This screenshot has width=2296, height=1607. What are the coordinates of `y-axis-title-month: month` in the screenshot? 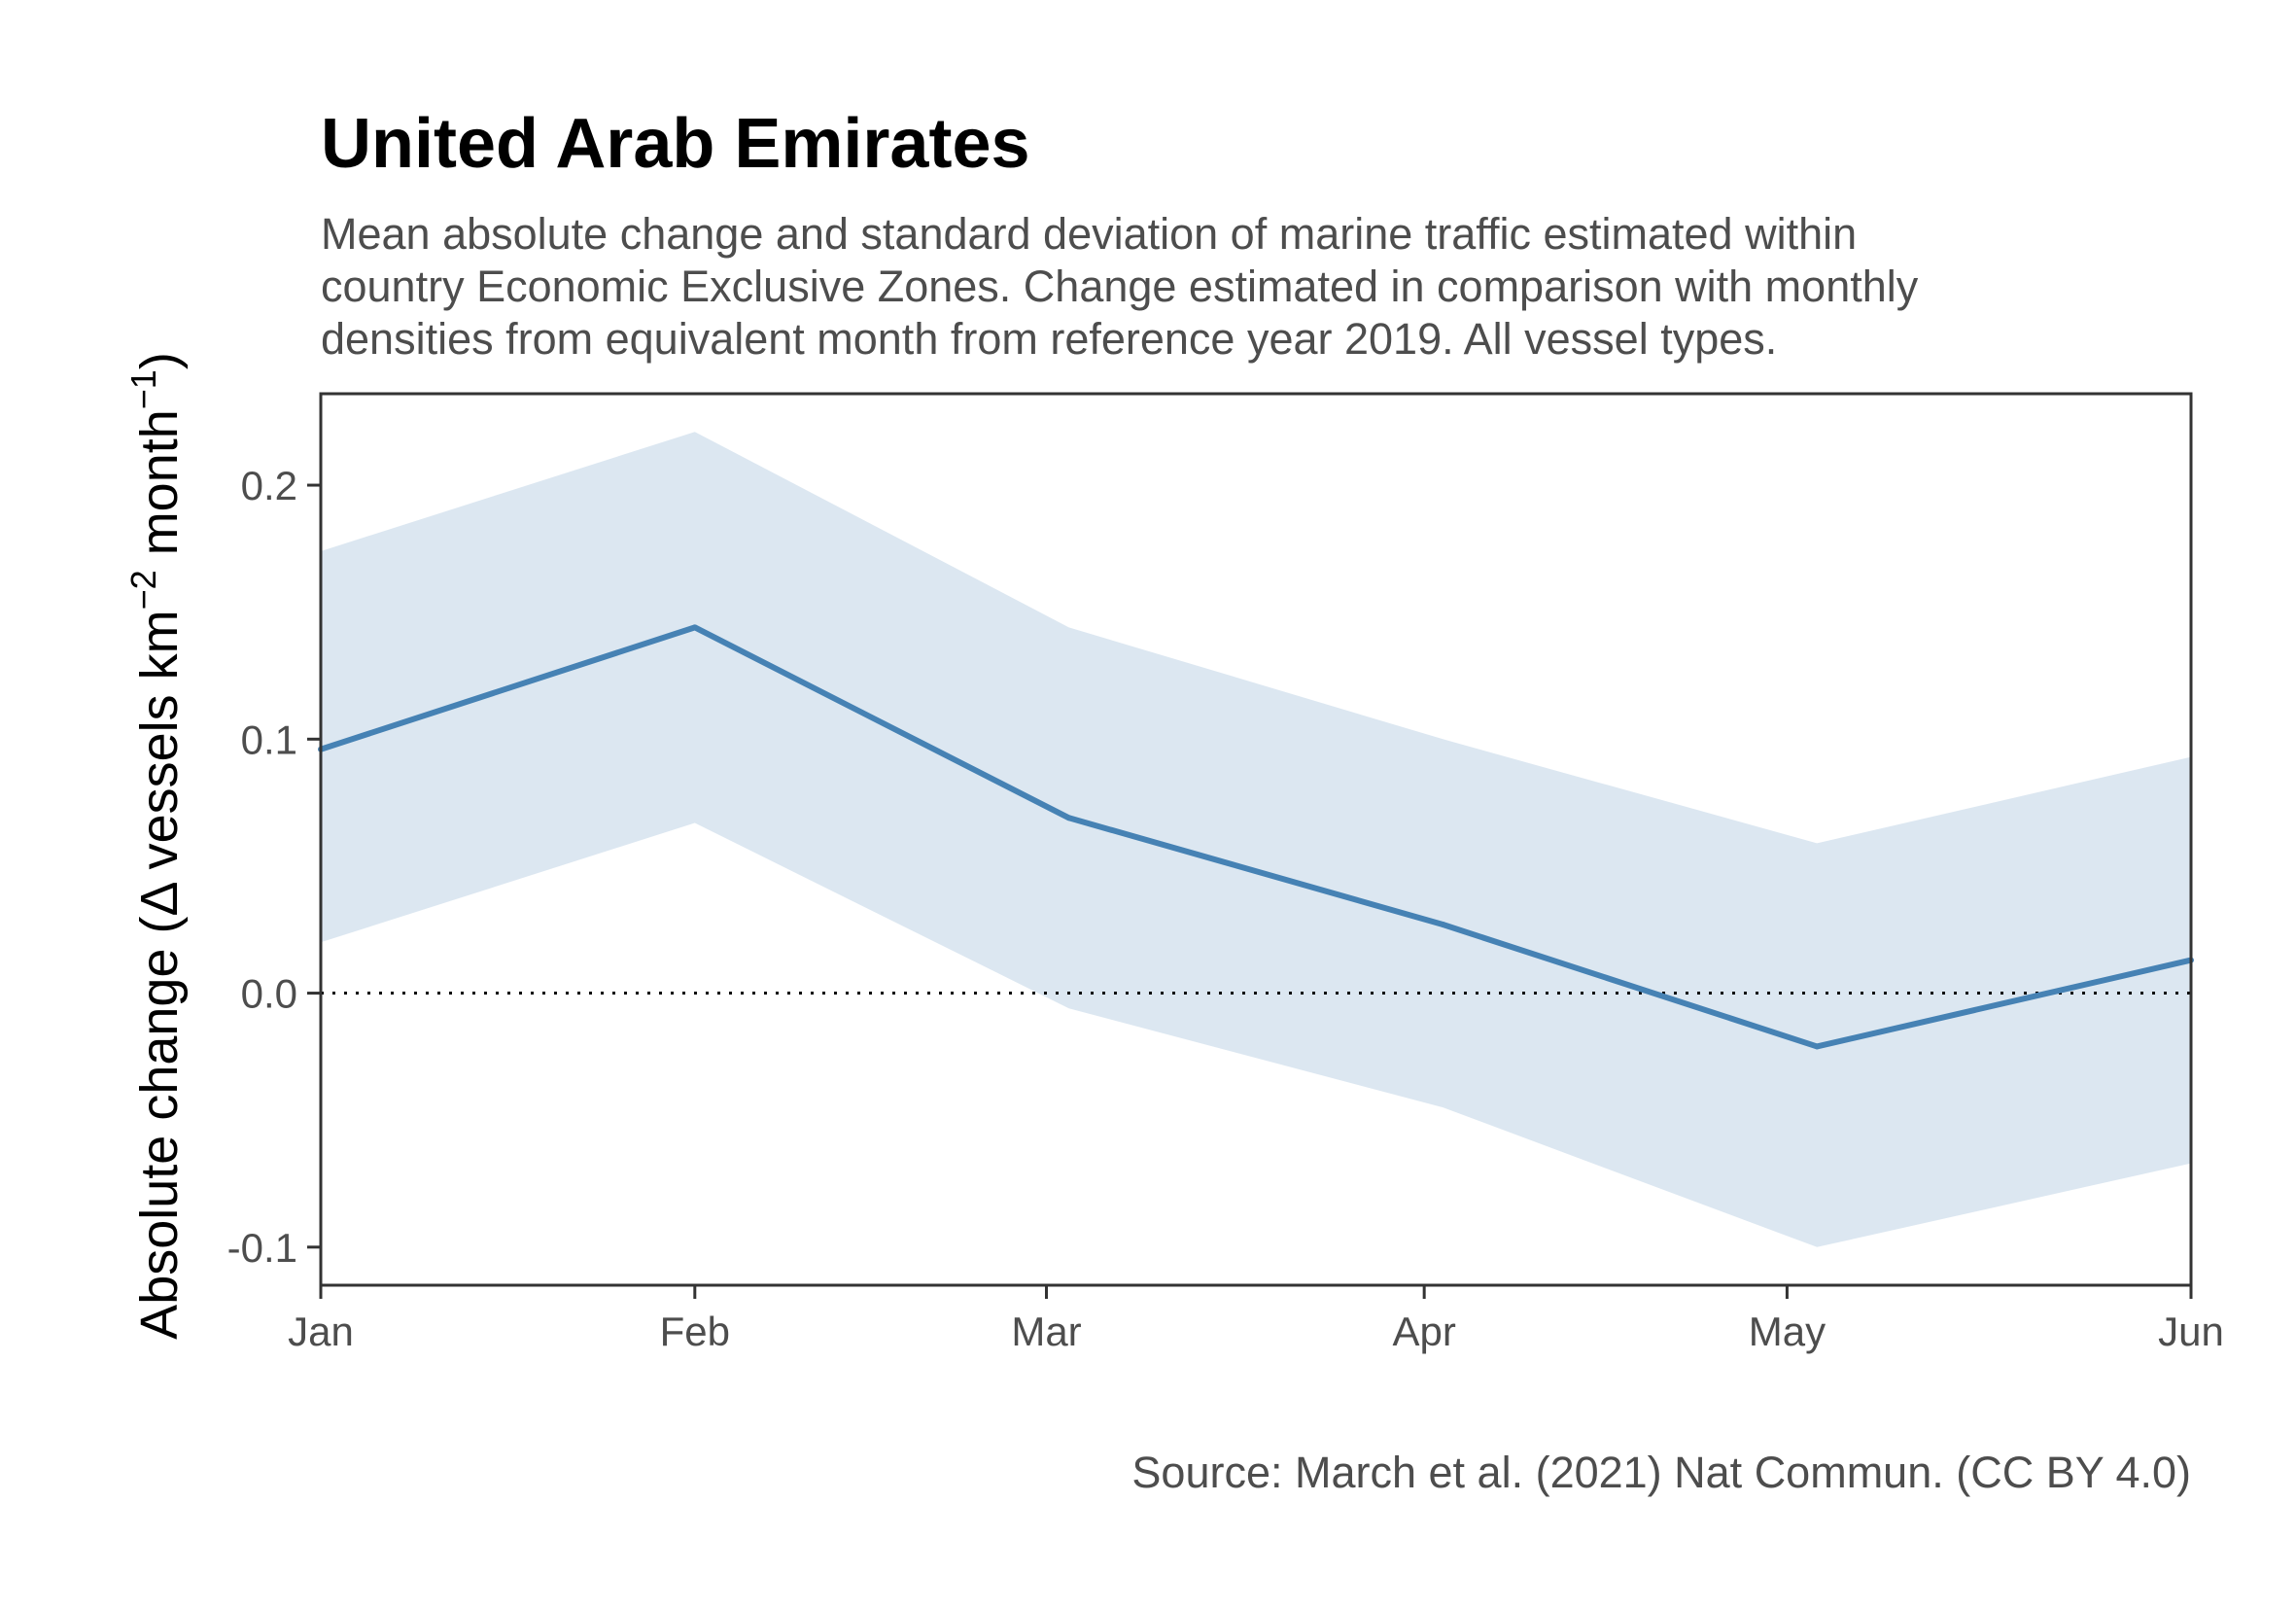 It's located at (159, 489).